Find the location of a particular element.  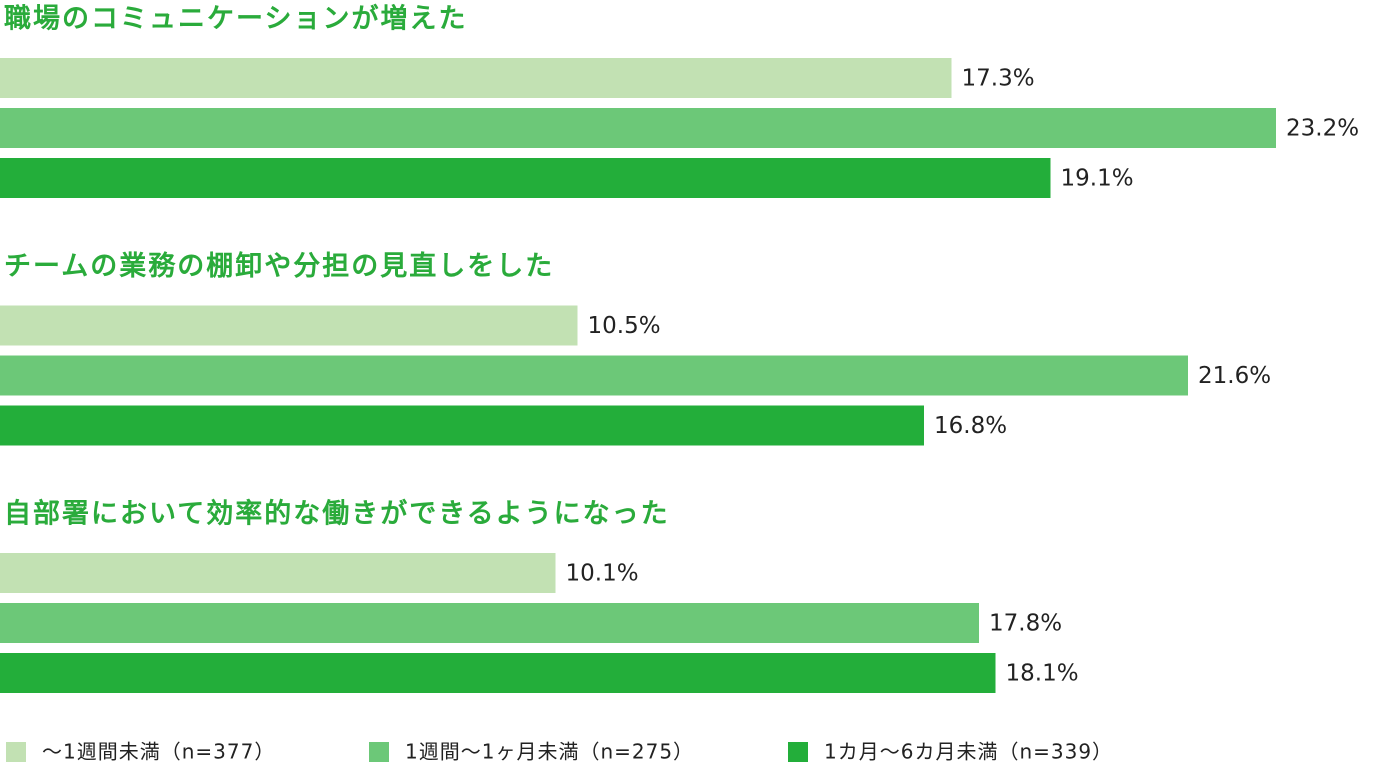

legend-label: 1カ月～6カ月未満（n=339） is located at coordinates (968, 752).